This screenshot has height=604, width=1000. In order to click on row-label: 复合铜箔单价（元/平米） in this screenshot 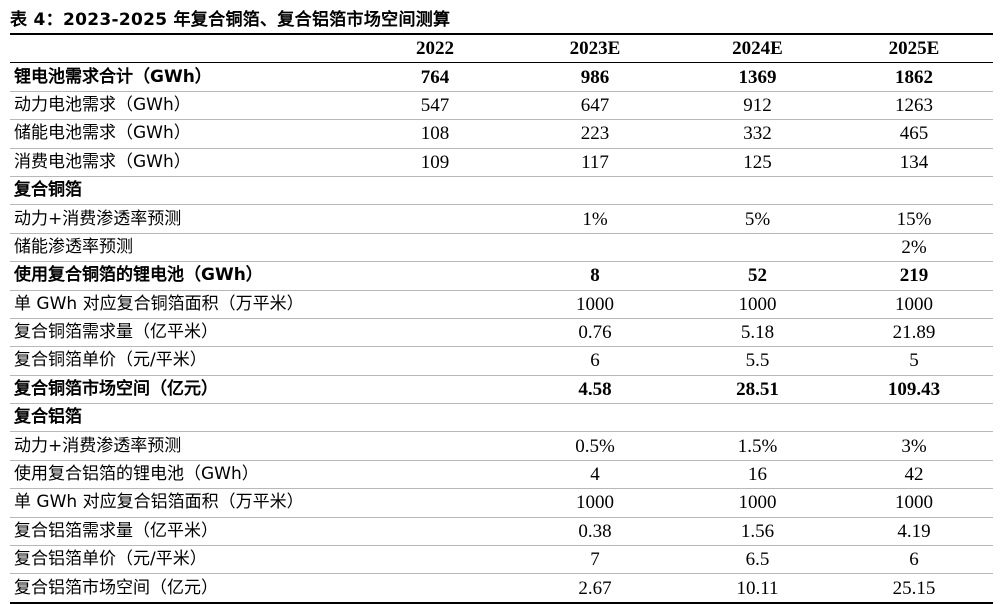, I will do `click(185, 361)`.